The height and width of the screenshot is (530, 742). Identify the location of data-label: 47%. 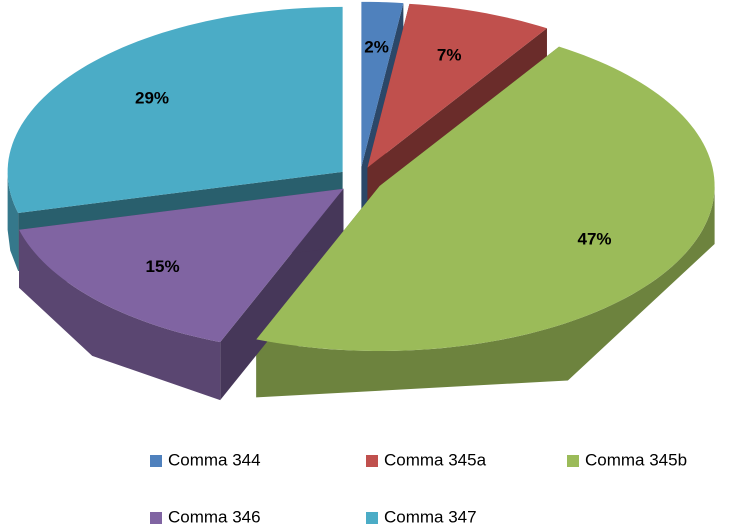
(594, 238).